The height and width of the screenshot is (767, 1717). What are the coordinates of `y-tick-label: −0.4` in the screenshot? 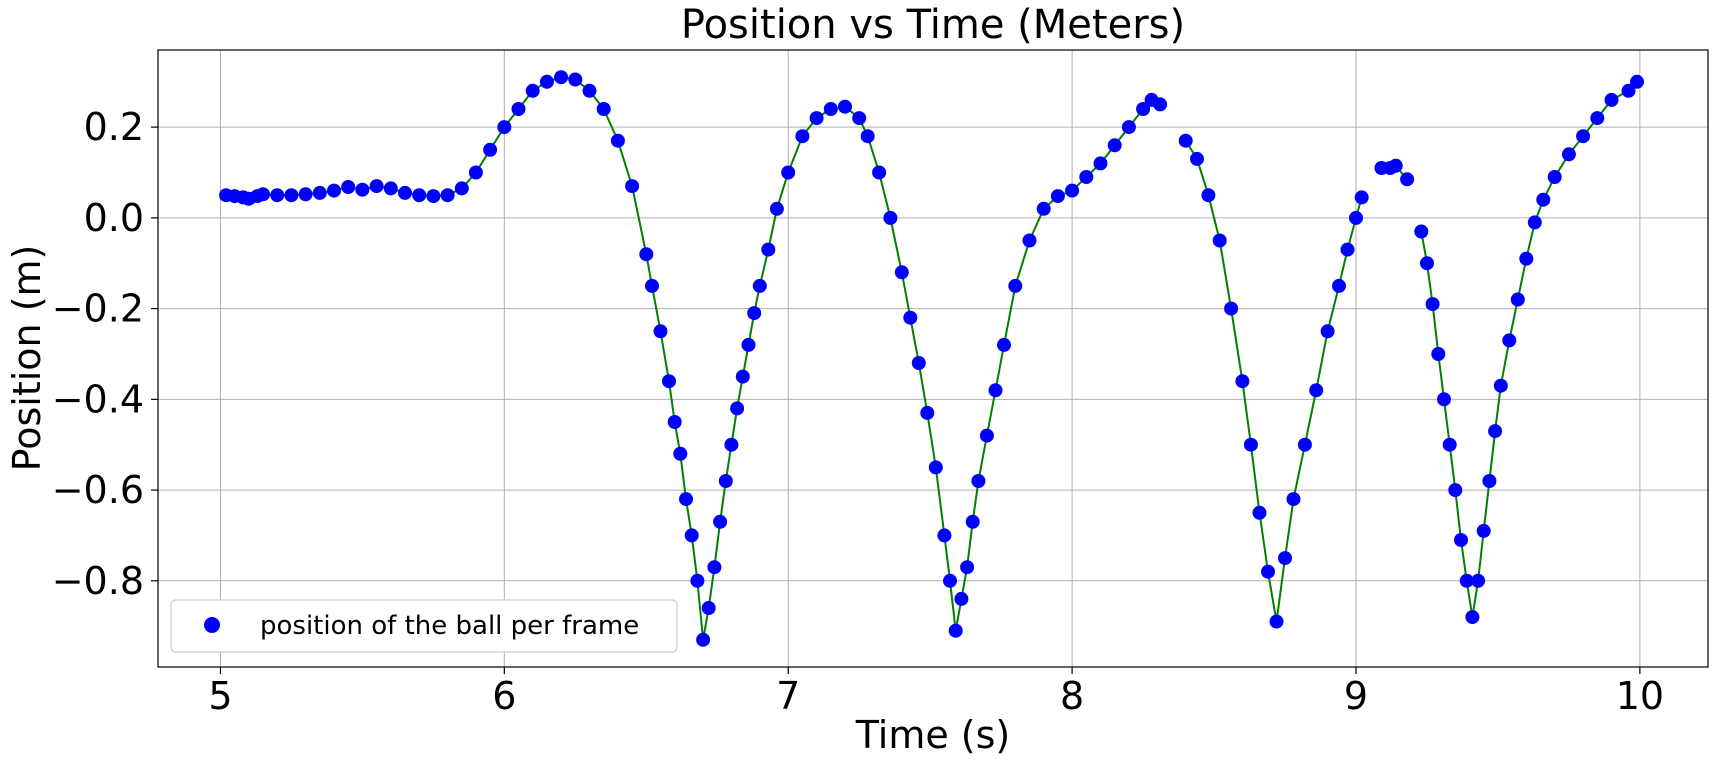 It's located at (98, 399).